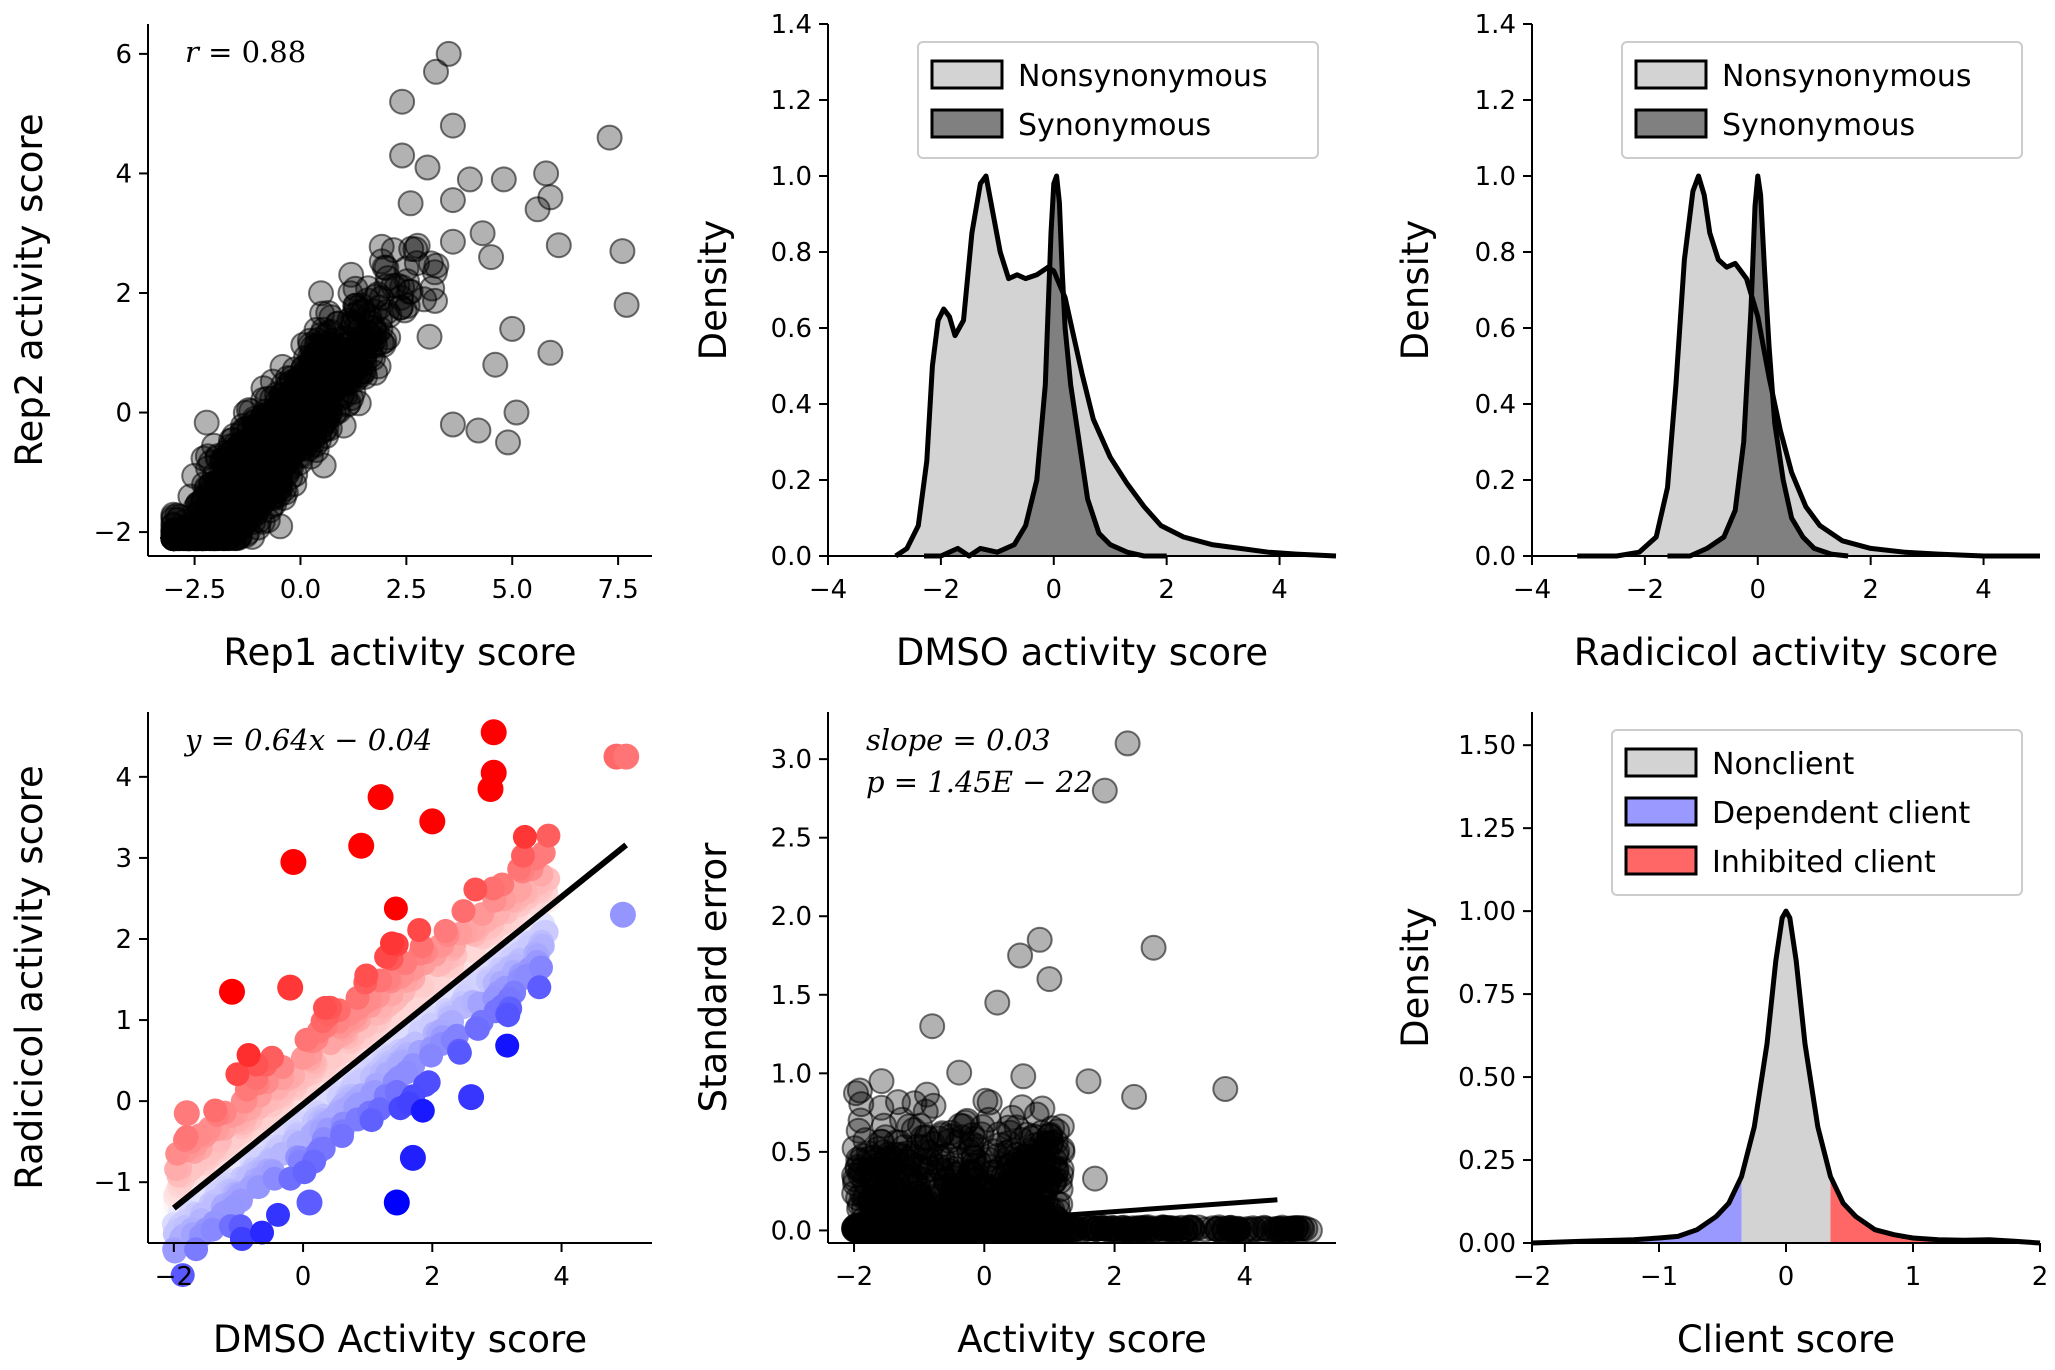  Describe the element at coordinates (791, 405) in the screenshot. I see `y-tick-label: 0.4` at that location.